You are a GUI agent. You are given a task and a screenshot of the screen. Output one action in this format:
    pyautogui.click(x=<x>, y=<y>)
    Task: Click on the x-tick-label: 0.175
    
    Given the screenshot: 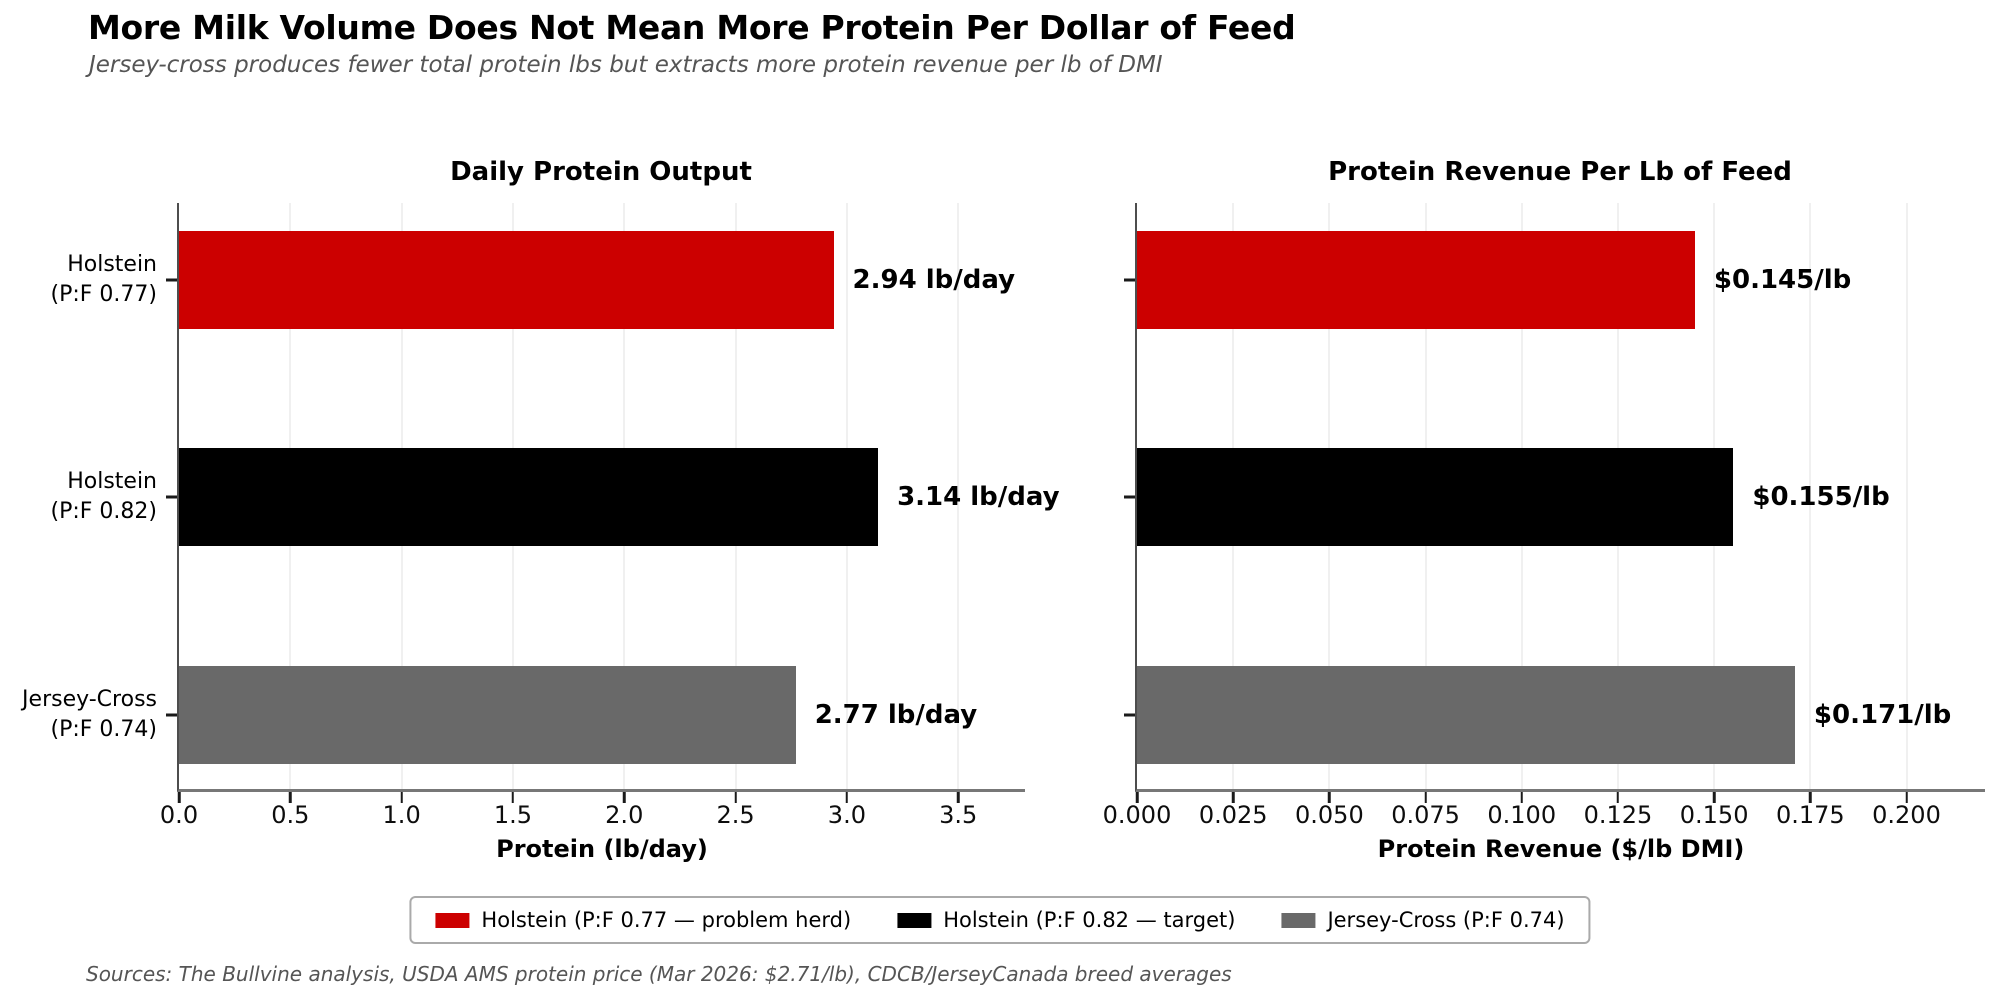 What is the action you would take?
    pyautogui.click(x=1810, y=815)
    